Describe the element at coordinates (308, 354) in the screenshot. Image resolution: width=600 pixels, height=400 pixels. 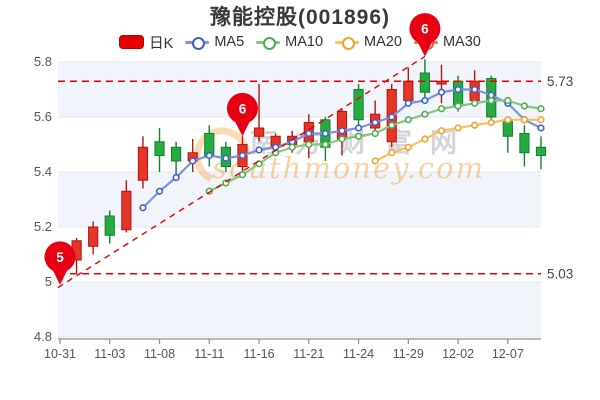
I see `x-axis-label: 11-21` at that location.